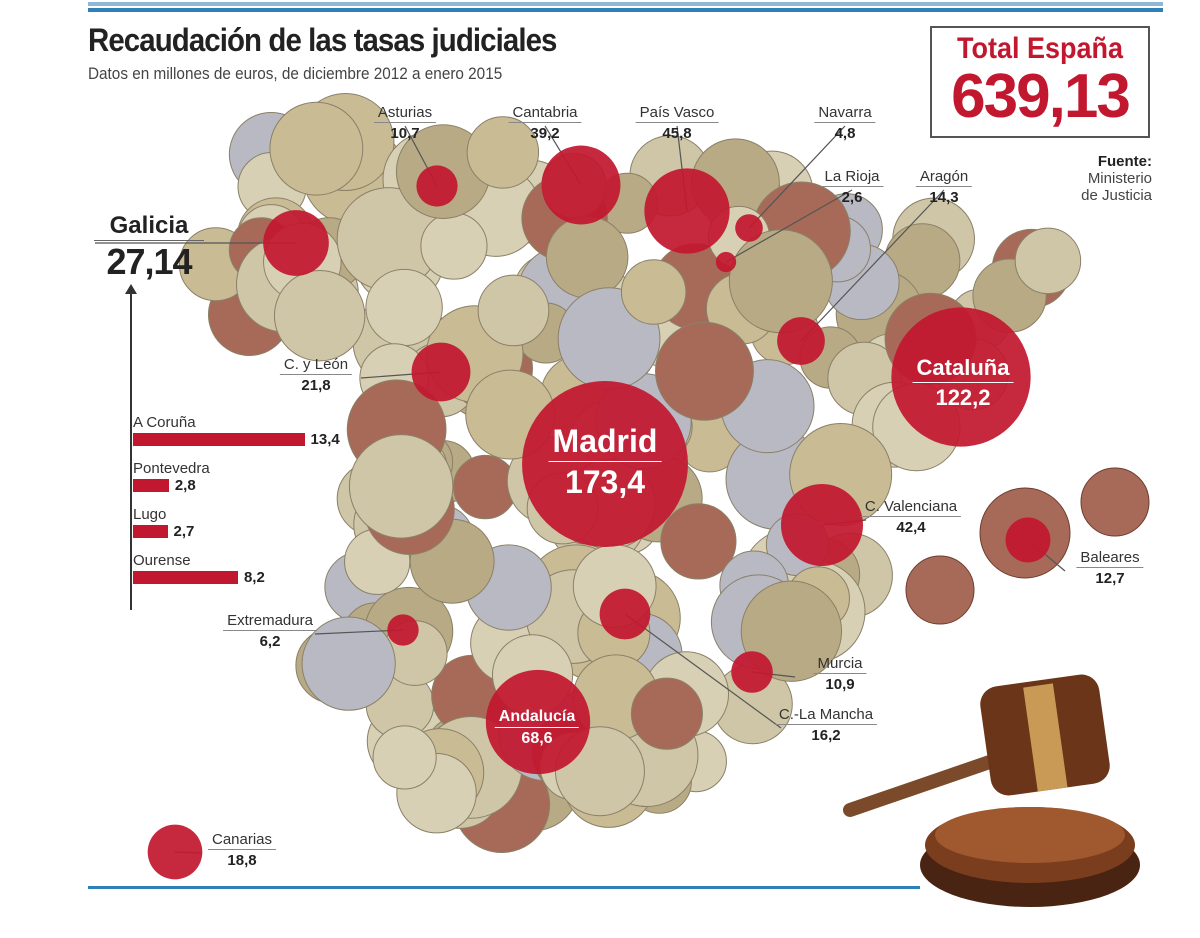  I want to click on top-rule-dark, so click(625, 10).